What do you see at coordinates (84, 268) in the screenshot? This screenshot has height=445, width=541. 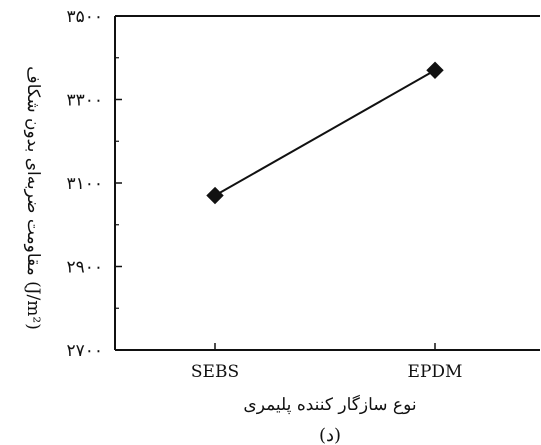 I see `y-tick-label: ۲۹۰۰` at bounding box center [84, 268].